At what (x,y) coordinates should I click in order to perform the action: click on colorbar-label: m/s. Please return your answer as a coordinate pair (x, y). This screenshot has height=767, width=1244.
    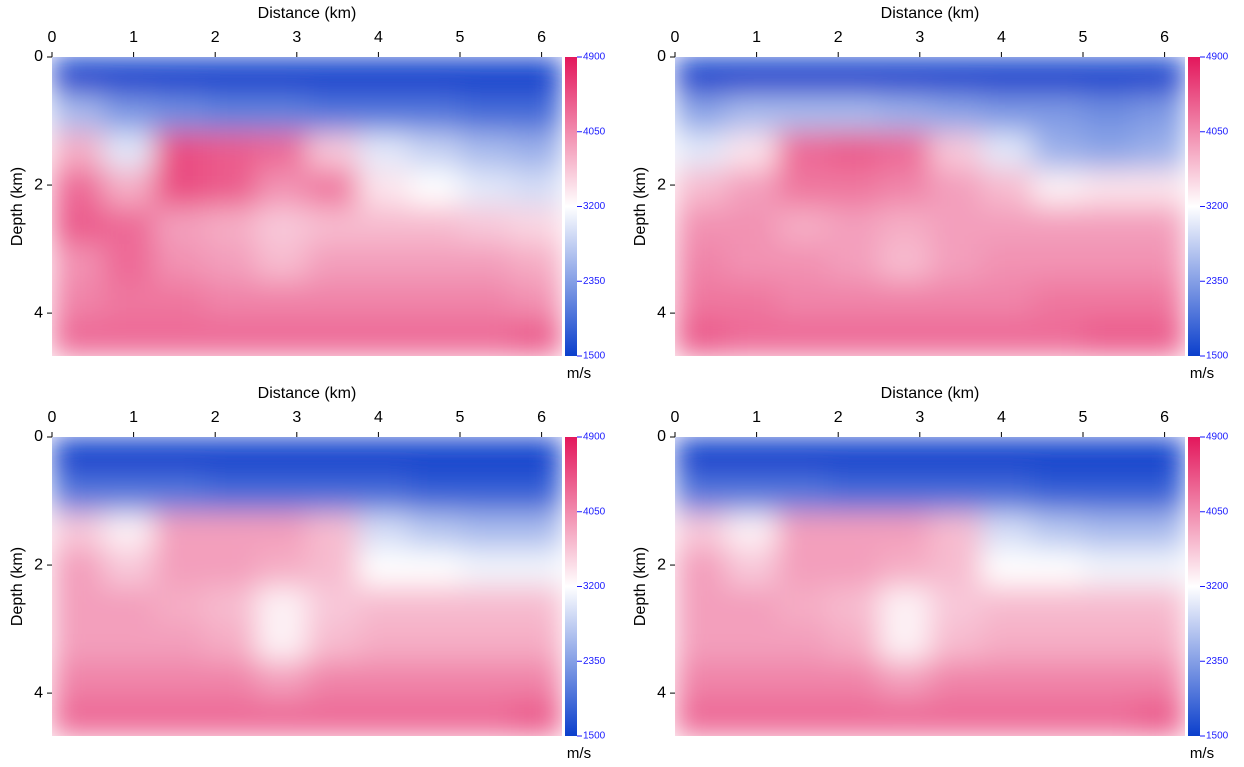
    Looking at the image, I should click on (1202, 753).